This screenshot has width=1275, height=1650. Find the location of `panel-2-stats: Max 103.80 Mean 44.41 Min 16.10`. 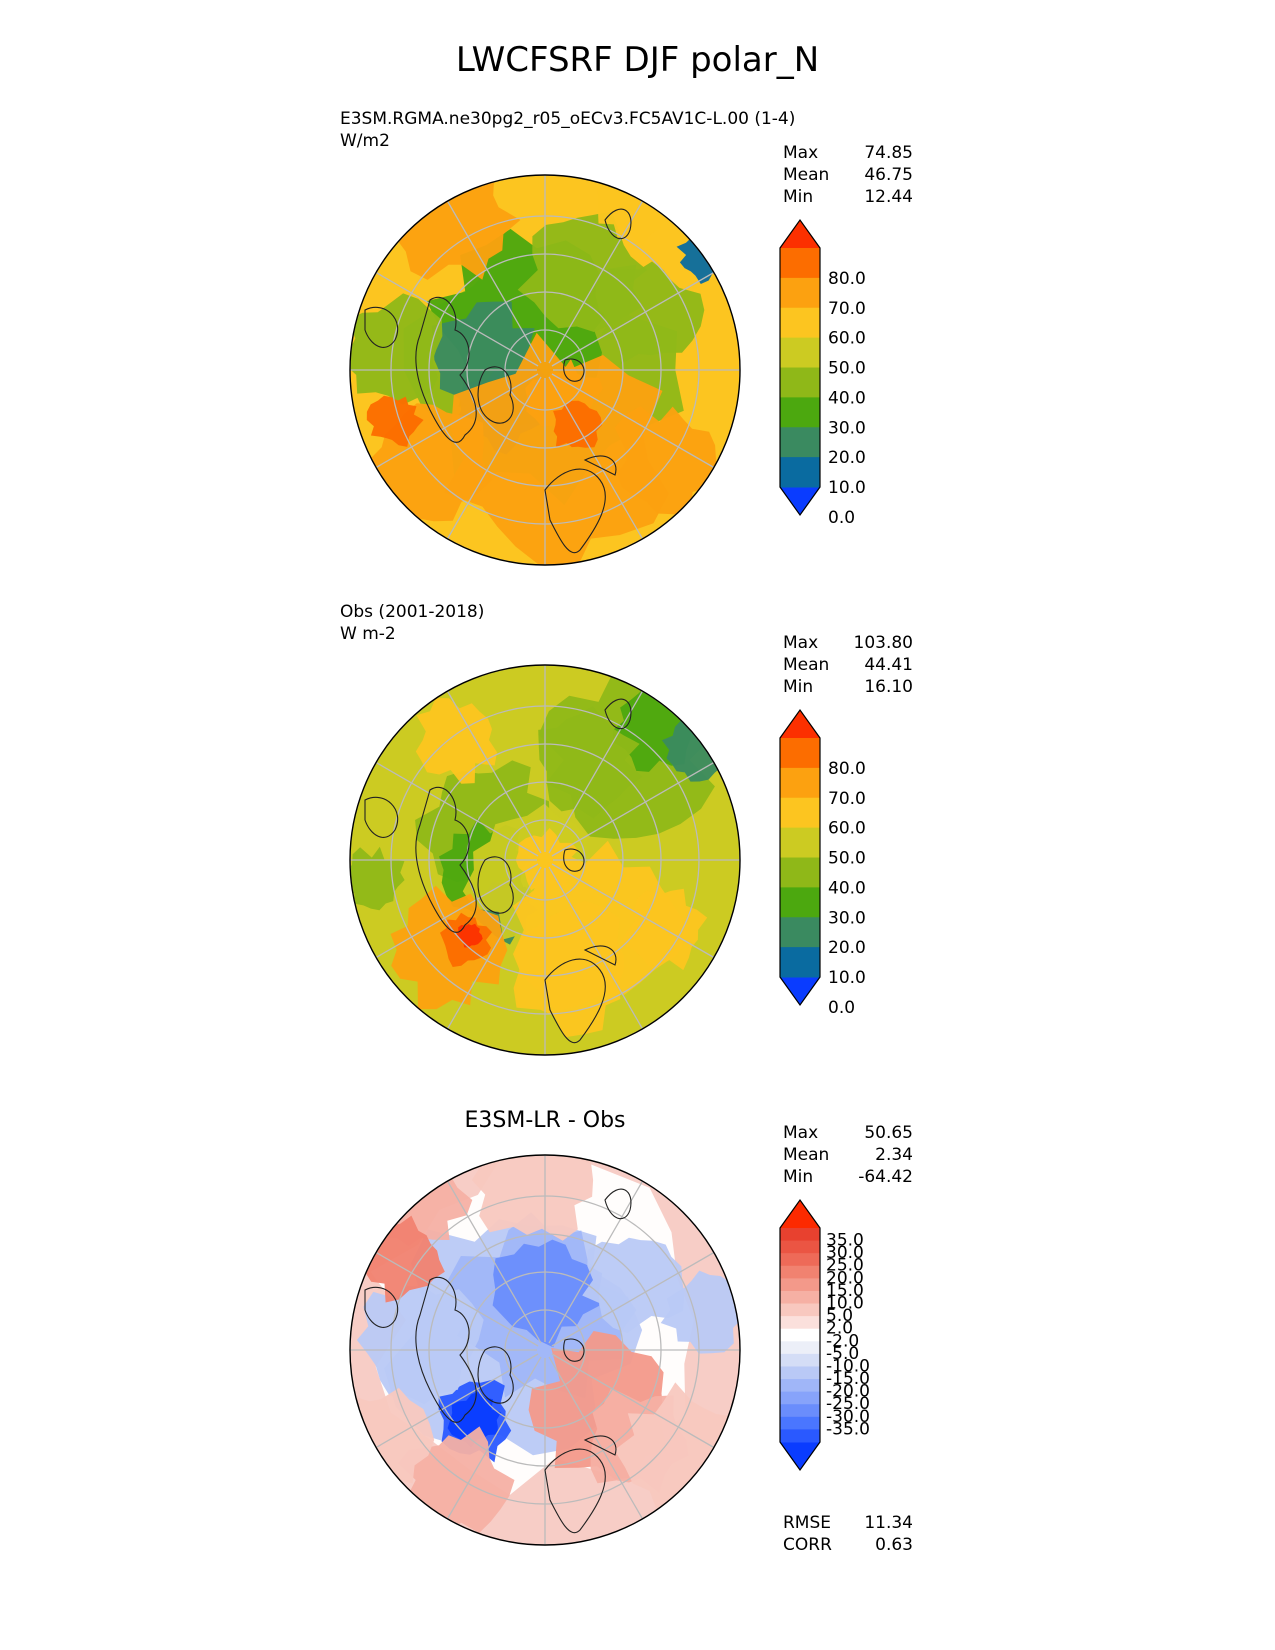

panel-2-stats: Max 103.80 Mean 44.41 Min 16.10 is located at coordinates (848, 665).